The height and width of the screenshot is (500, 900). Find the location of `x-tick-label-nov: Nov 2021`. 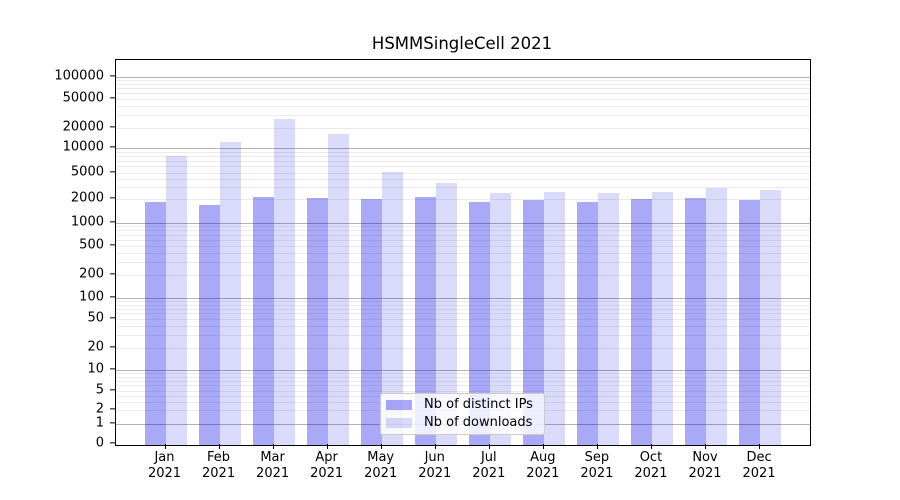

x-tick-label-nov: Nov 2021 is located at coordinates (705, 465).